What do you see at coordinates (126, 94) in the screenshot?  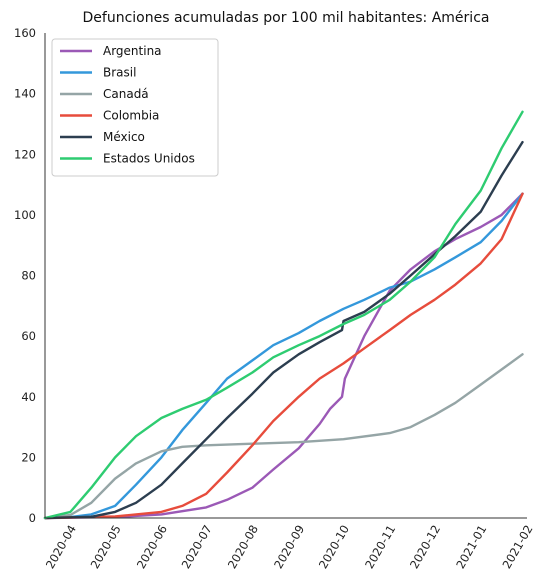 I see `legend-label: Canadá` at bounding box center [126, 94].